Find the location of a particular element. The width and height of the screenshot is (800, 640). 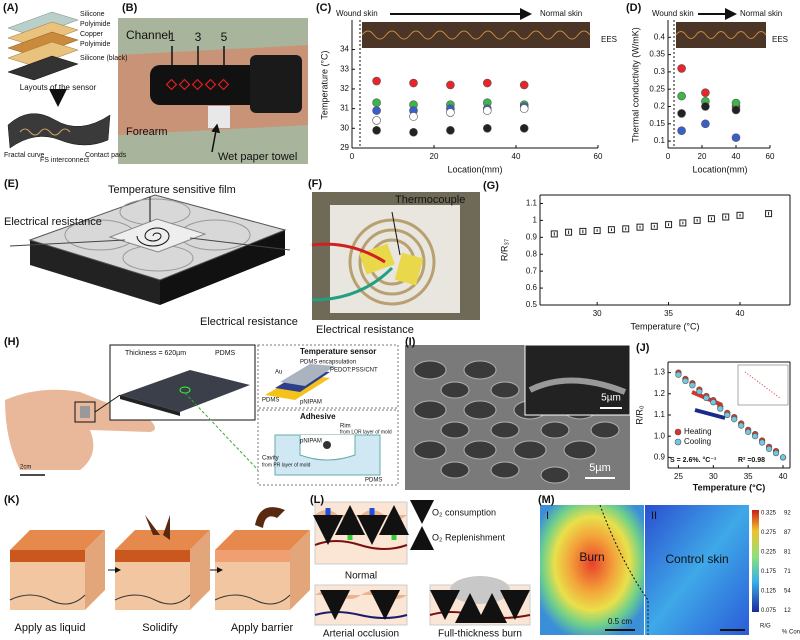

step-label: Apply barrier is located at coordinates (262, 628).